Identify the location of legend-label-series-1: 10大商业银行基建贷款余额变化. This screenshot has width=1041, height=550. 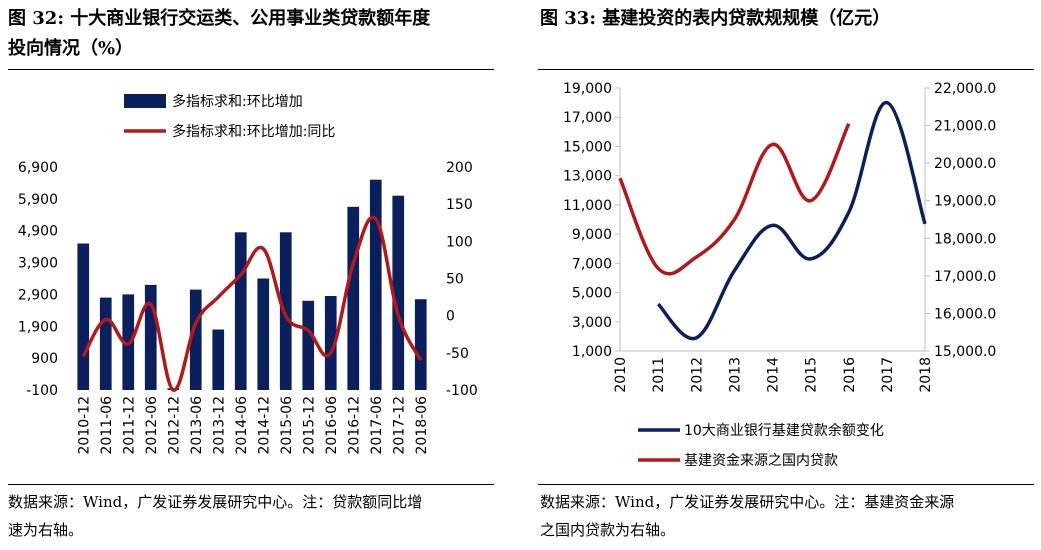
(784, 430).